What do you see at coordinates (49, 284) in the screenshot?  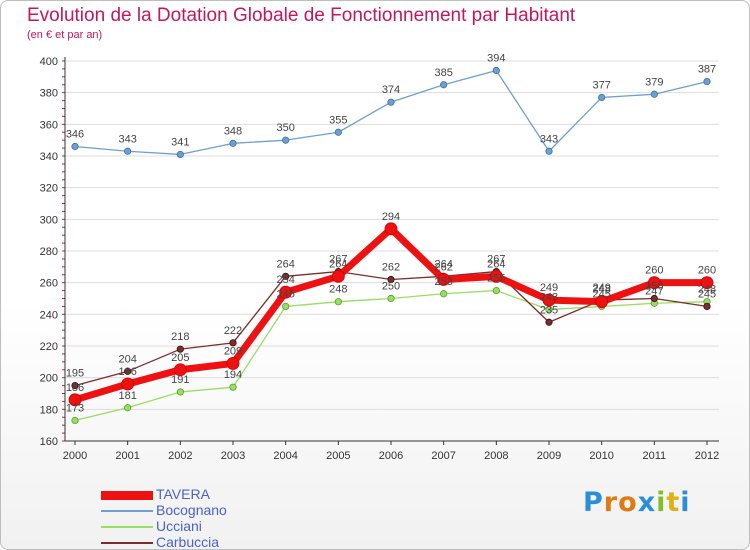 I see `y-tick-label: 260` at bounding box center [49, 284].